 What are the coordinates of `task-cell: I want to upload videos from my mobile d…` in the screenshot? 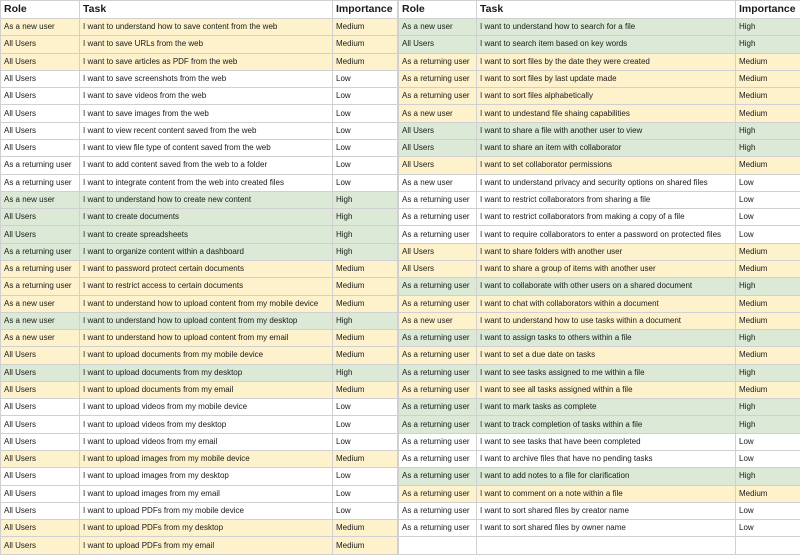 It's located at (206, 407).